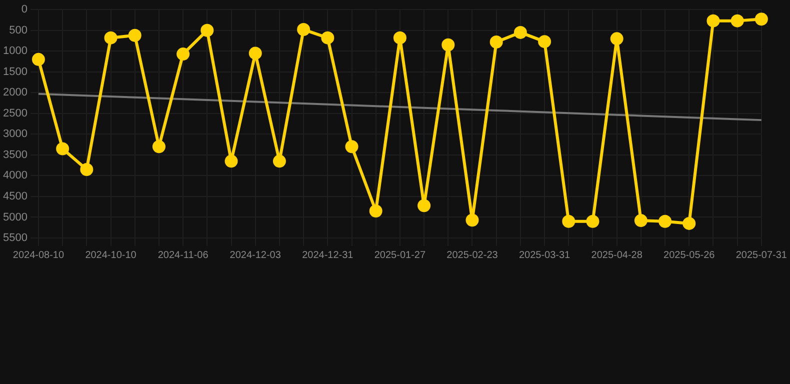 The width and height of the screenshot is (790, 384). What do you see at coordinates (24, 10) in the screenshot?
I see `y-tick-label: 0` at bounding box center [24, 10].